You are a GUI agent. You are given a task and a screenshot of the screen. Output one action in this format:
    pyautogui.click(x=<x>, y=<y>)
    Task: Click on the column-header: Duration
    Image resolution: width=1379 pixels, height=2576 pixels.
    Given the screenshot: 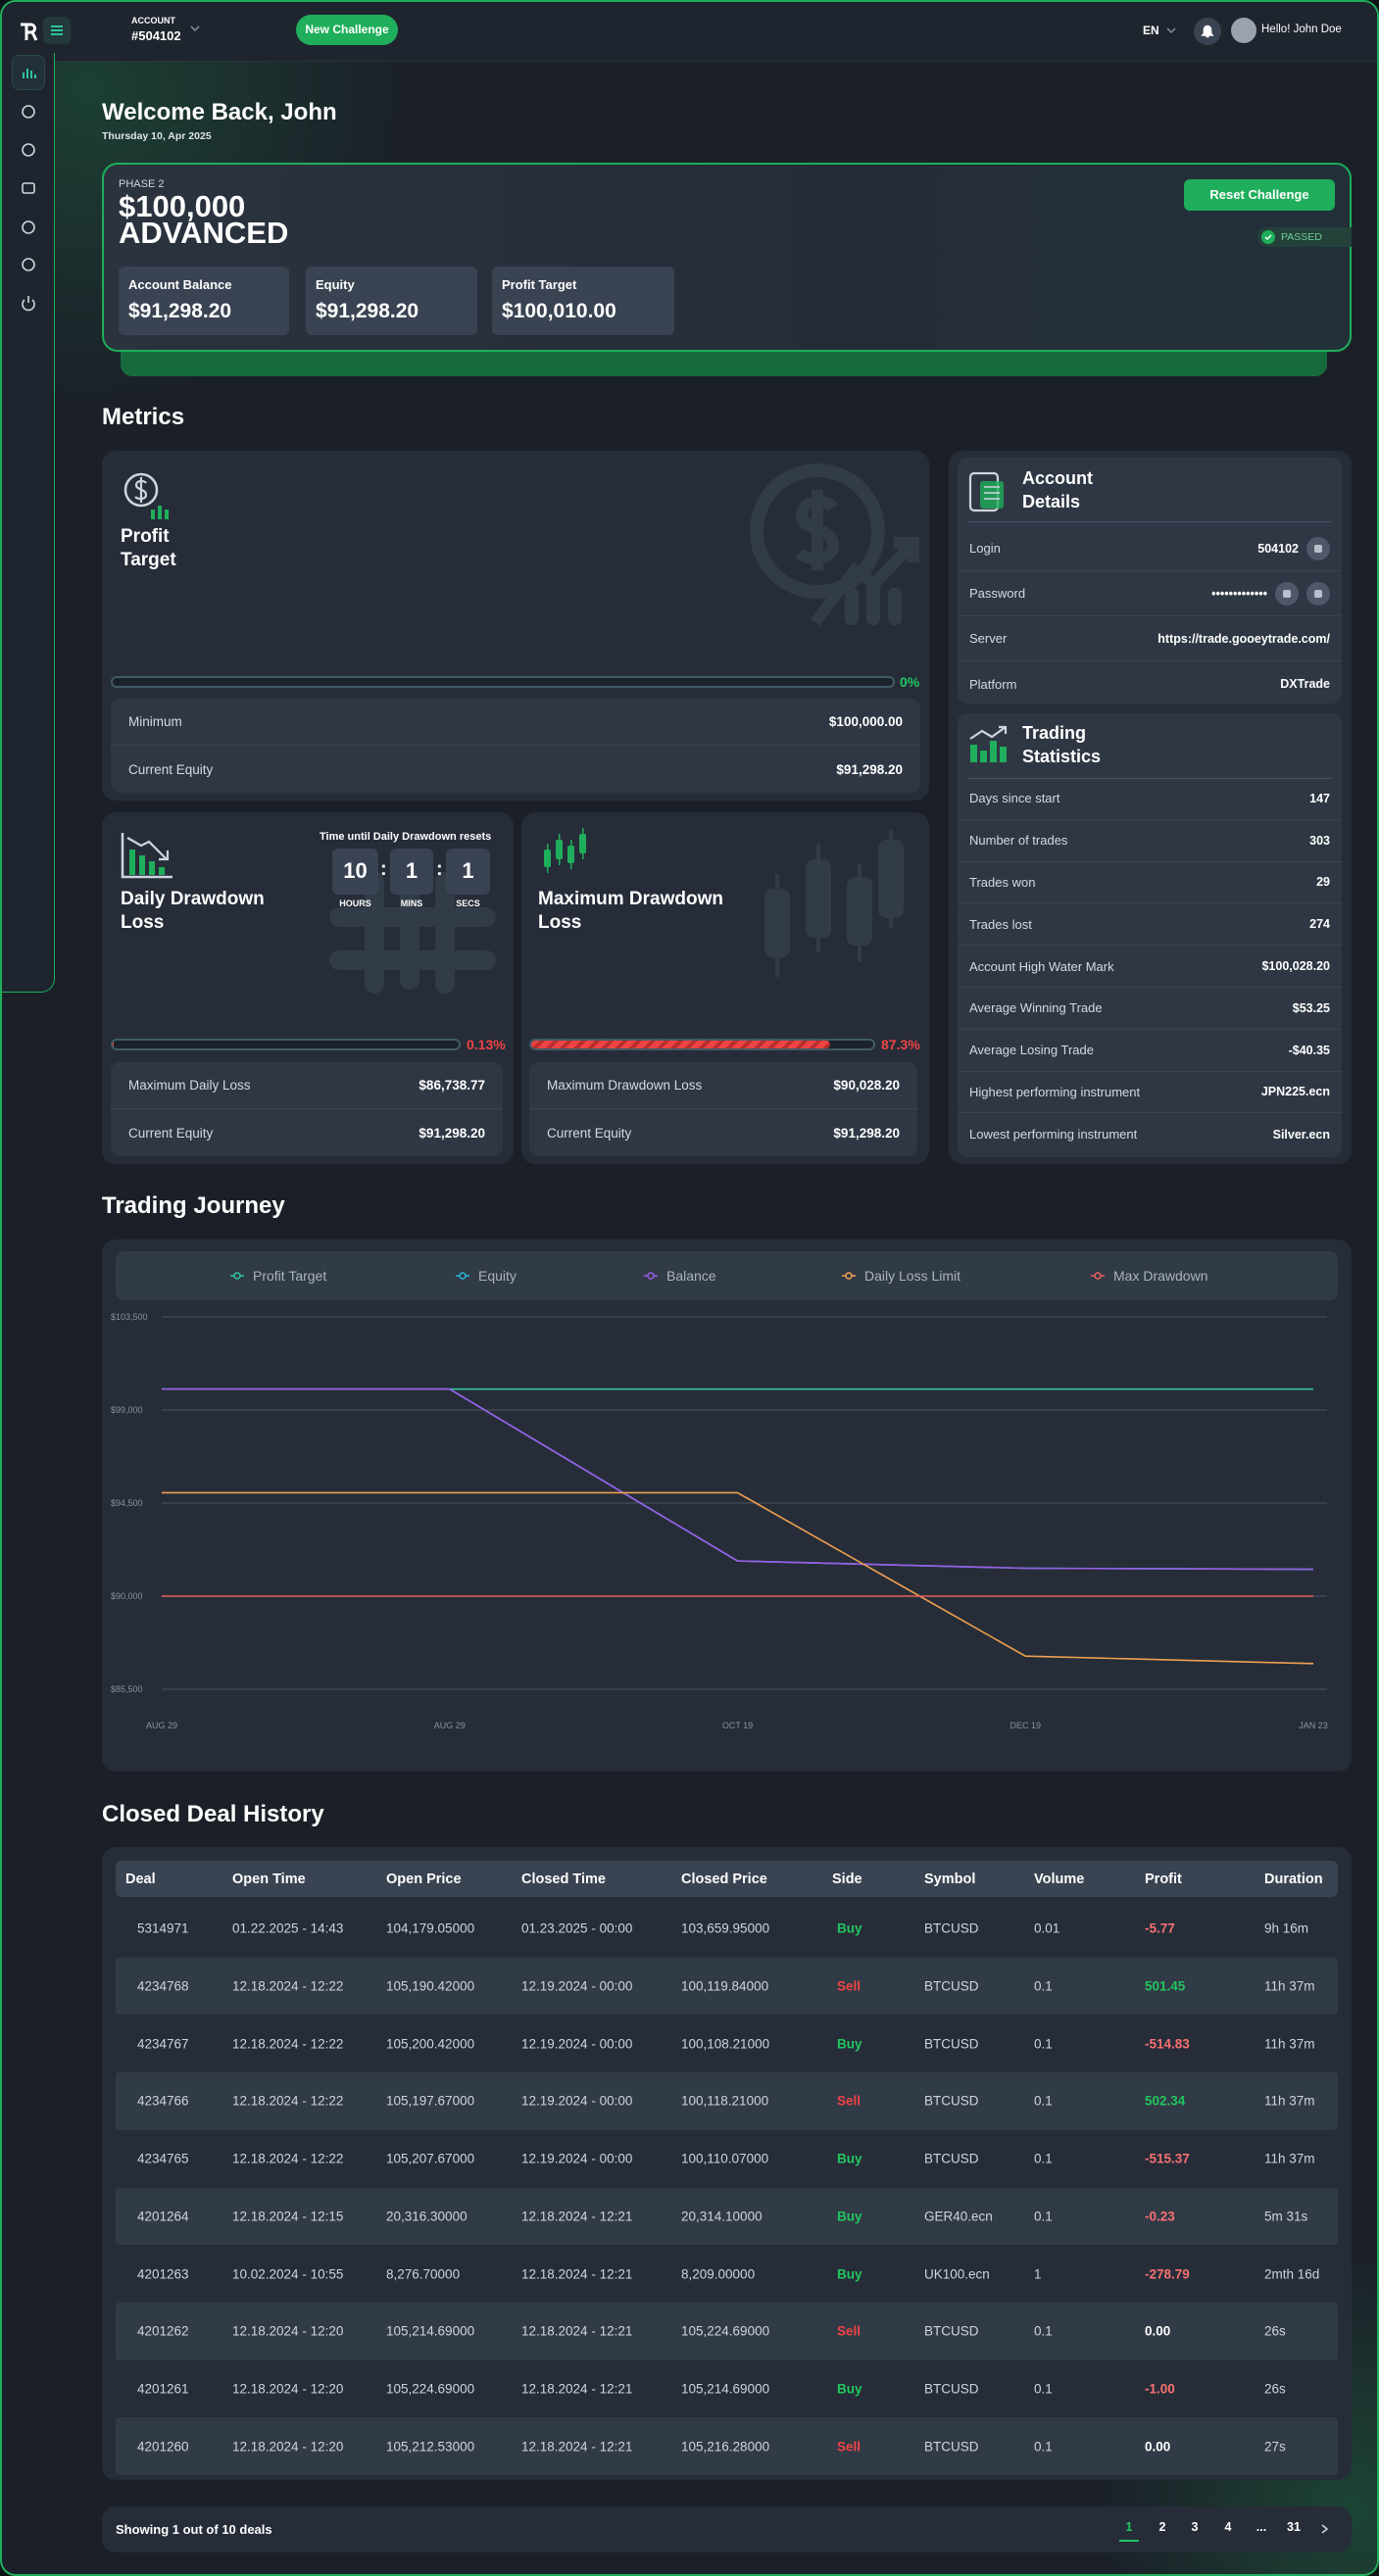 What is the action you would take?
    pyautogui.click(x=1293, y=1879)
    